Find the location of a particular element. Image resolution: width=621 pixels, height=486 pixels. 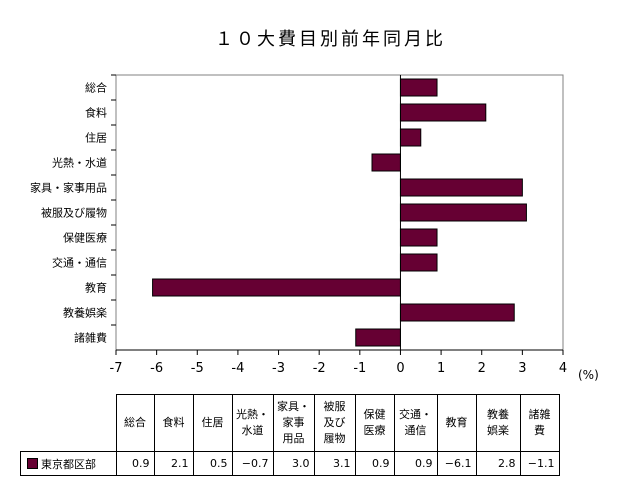

table-header-text: 保健 is located at coordinates (374, 414).